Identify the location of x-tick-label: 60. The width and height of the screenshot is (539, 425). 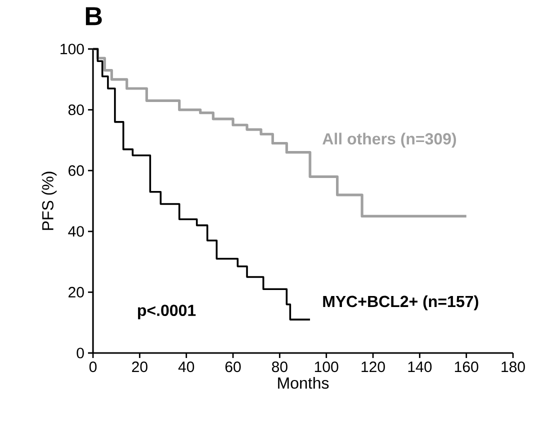
(233, 367).